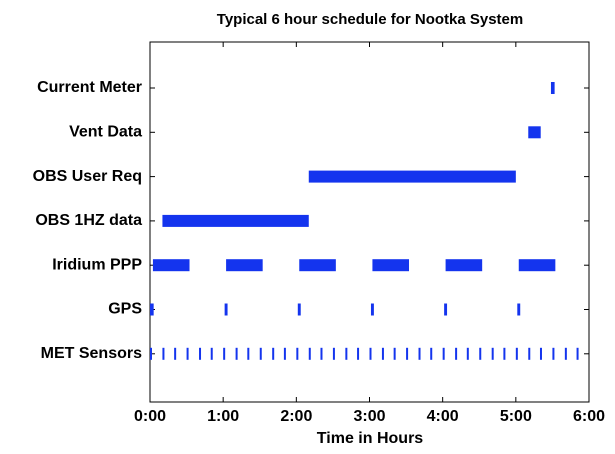 The width and height of the screenshot is (615, 454). What do you see at coordinates (89, 87) in the screenshot?
I see `y-tick-label: Current Meter` at bounding box center [89, 87].